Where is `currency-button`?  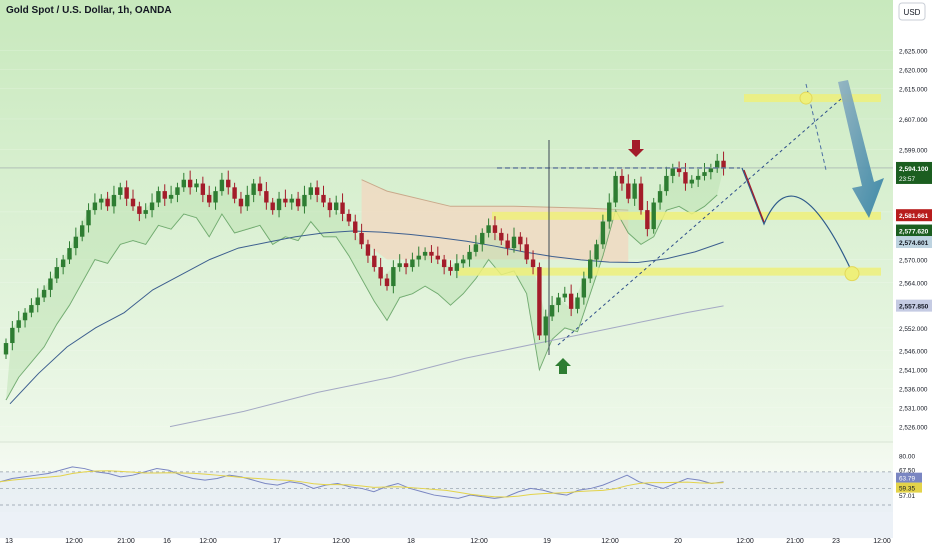 currency-button is located at coordinates (912, 11).